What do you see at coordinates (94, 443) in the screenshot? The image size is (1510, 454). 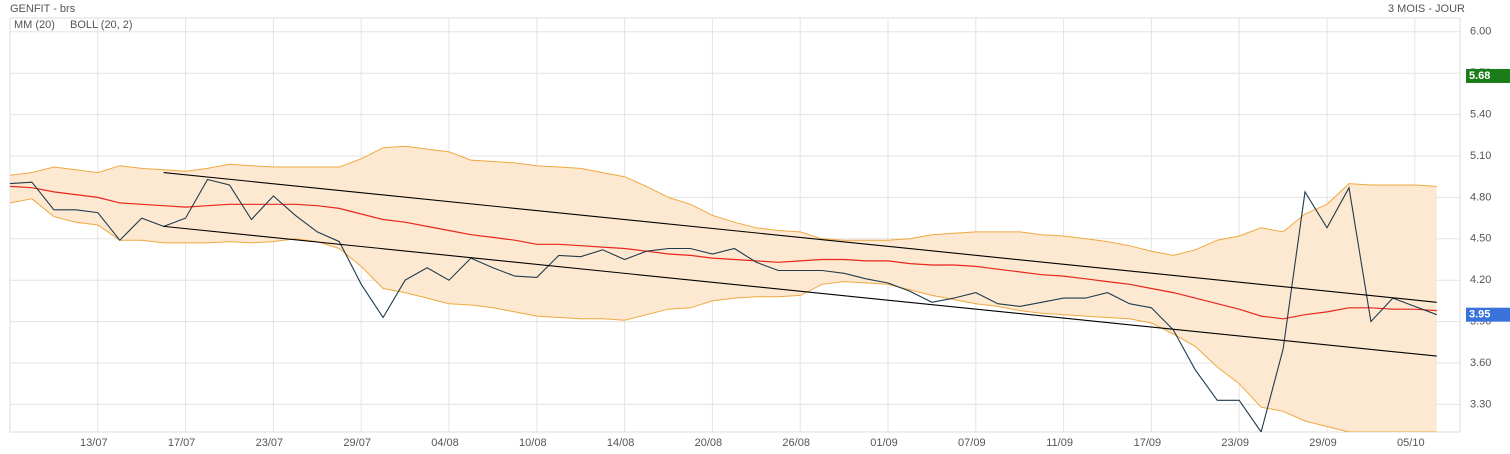 I see `x-tick-label: 13/07` at bounding box center [94, 443].